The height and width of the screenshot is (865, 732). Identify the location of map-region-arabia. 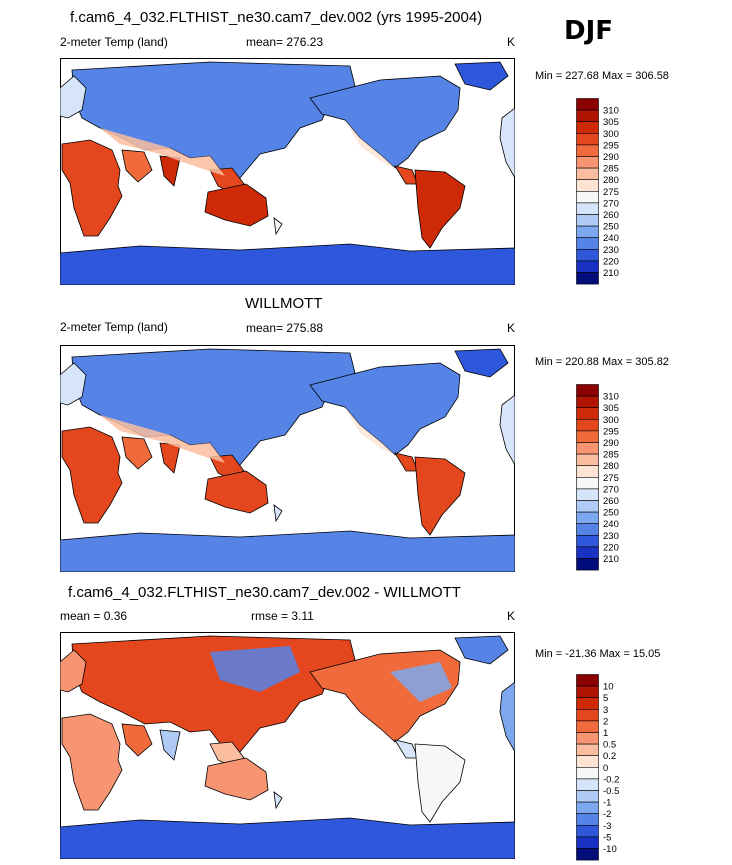
(137, 453).